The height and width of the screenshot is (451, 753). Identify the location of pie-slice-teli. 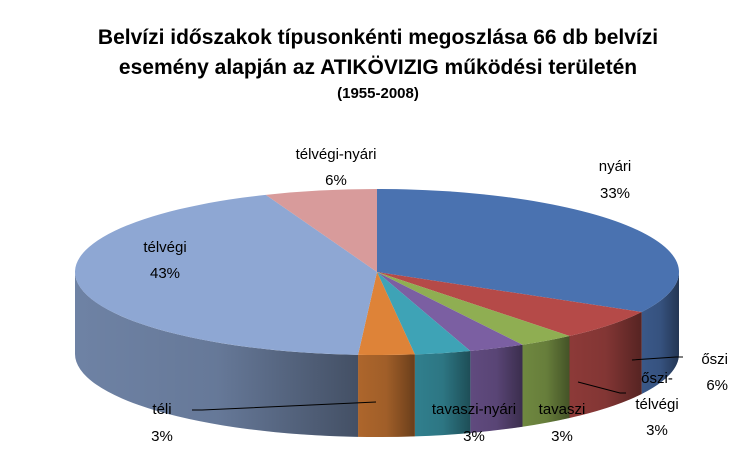
(386, 313).